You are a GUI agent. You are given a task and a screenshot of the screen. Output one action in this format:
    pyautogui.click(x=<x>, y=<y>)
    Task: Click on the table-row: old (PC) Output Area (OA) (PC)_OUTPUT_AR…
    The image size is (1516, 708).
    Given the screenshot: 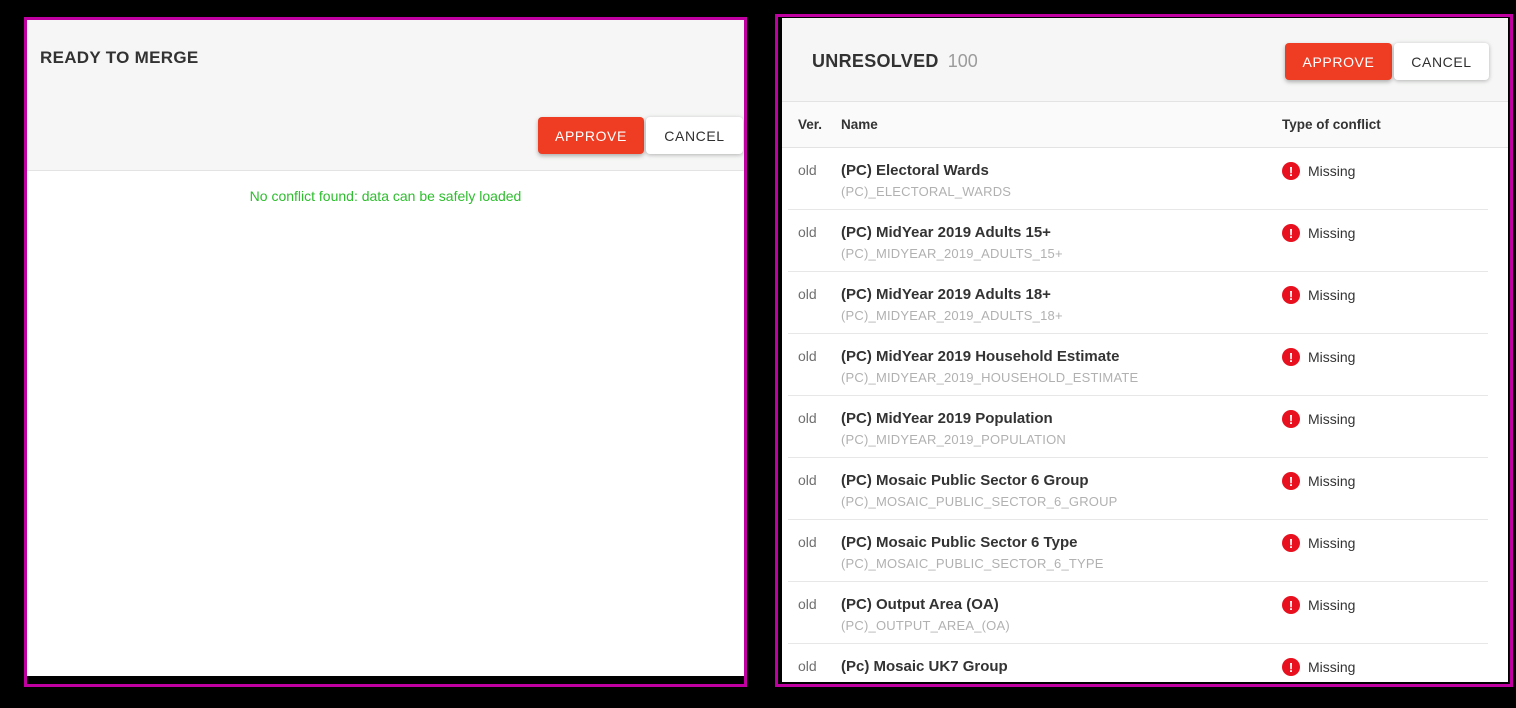 What is the action you would take?
    pyautogui.click(x=1145, y=613)
    